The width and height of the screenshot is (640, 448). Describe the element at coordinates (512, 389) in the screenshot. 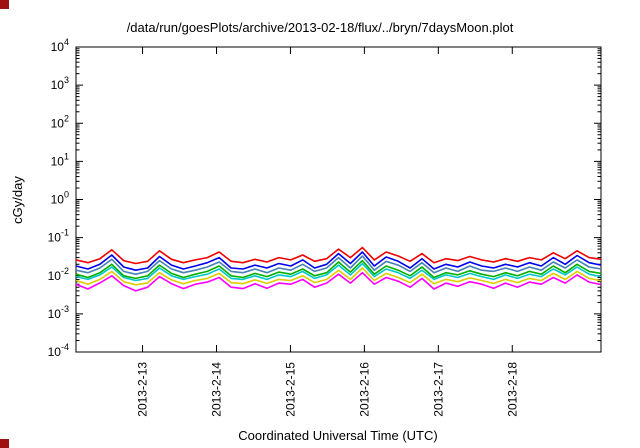

I see `x-tick-label: 2013-2-18` at that location.